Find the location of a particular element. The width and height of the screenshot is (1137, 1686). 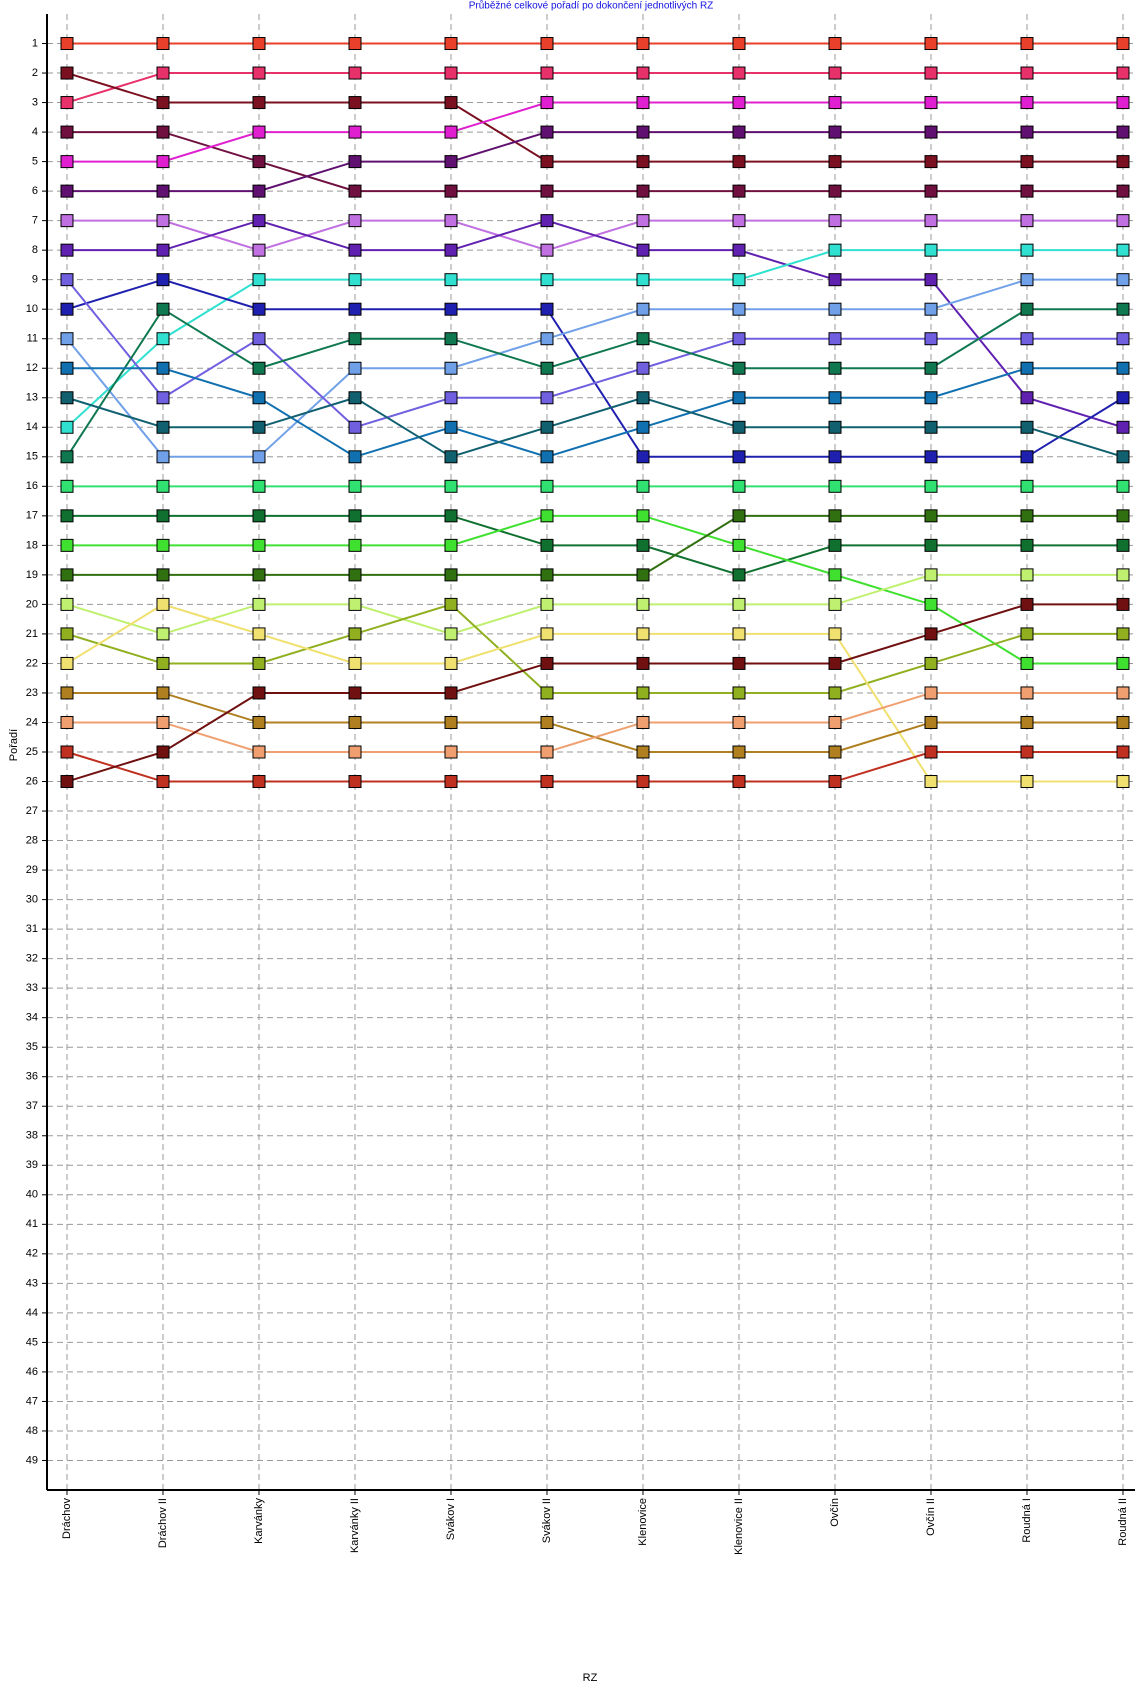

x-tick-label: Svákov II is located at coordinates (547, 1520).